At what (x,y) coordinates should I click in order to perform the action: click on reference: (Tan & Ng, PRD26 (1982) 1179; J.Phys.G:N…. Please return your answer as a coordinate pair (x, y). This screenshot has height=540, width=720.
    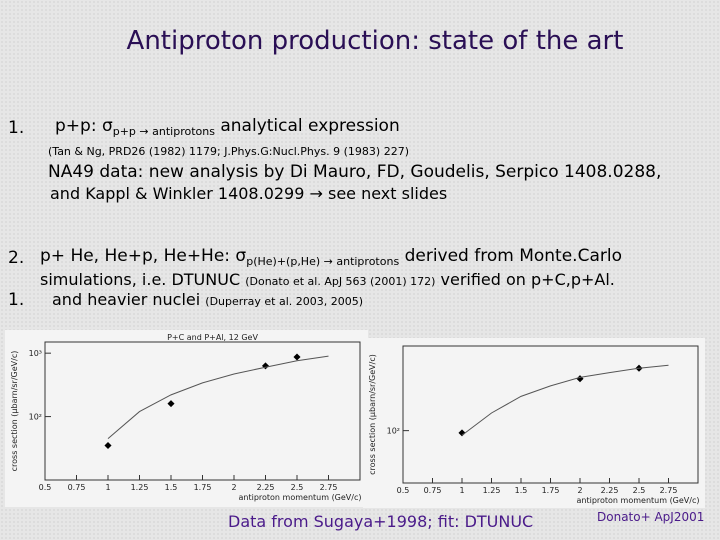
    Looking at the image, I should click on (228, 151).